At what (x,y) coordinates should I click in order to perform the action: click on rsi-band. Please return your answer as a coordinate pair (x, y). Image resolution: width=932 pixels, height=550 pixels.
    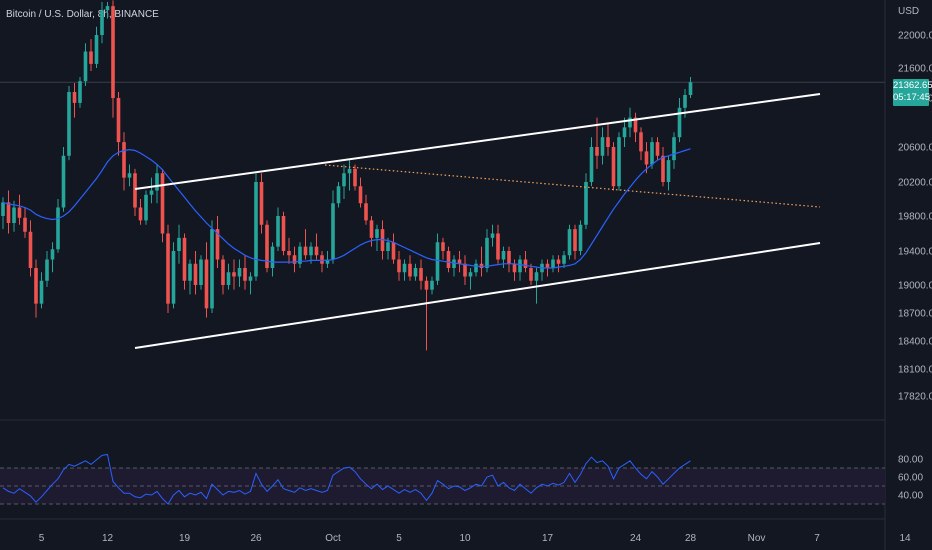
    Looking at the image, I should click on (442, 486).